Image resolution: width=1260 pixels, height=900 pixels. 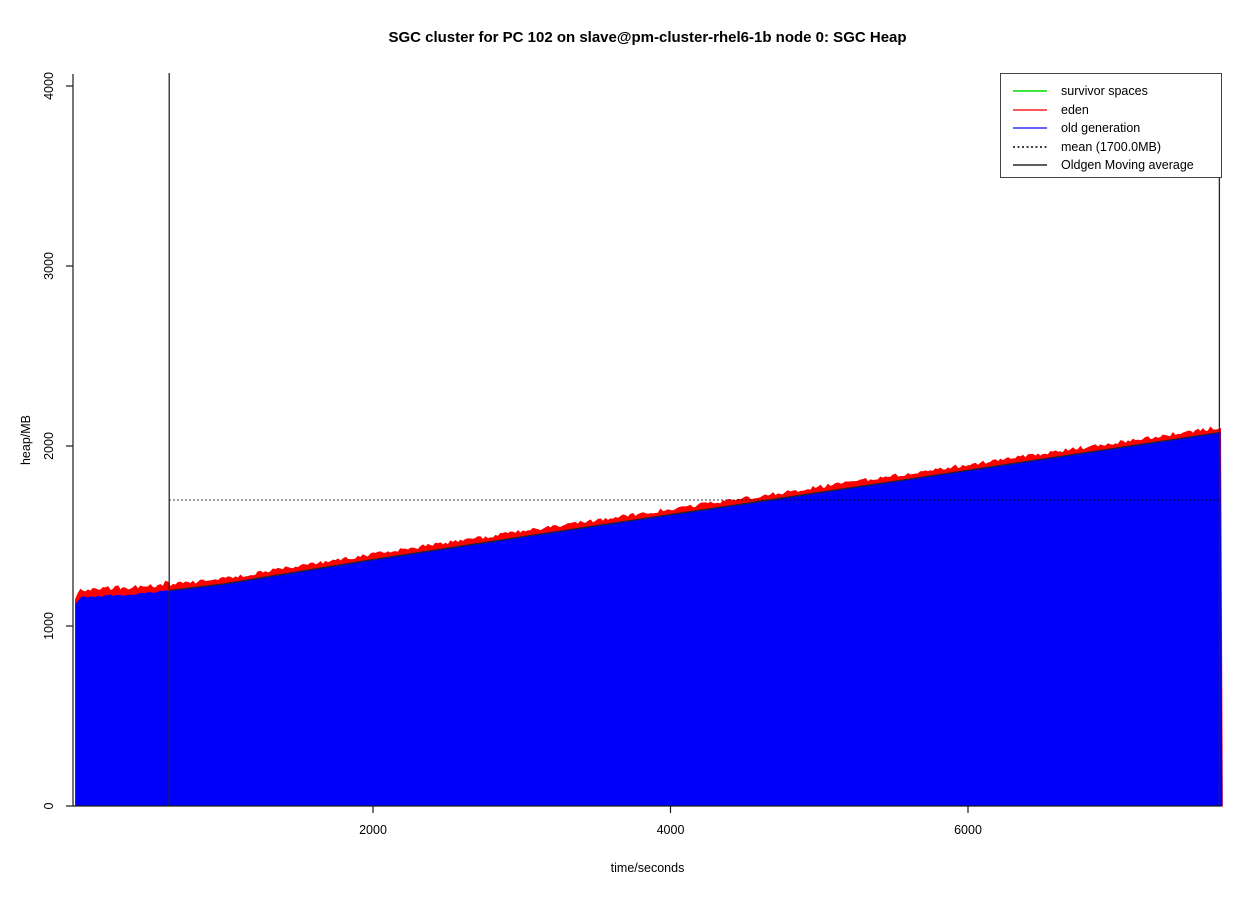 I want to click on legend-line-swatch-old-generation, so click(x=1030, y=128).